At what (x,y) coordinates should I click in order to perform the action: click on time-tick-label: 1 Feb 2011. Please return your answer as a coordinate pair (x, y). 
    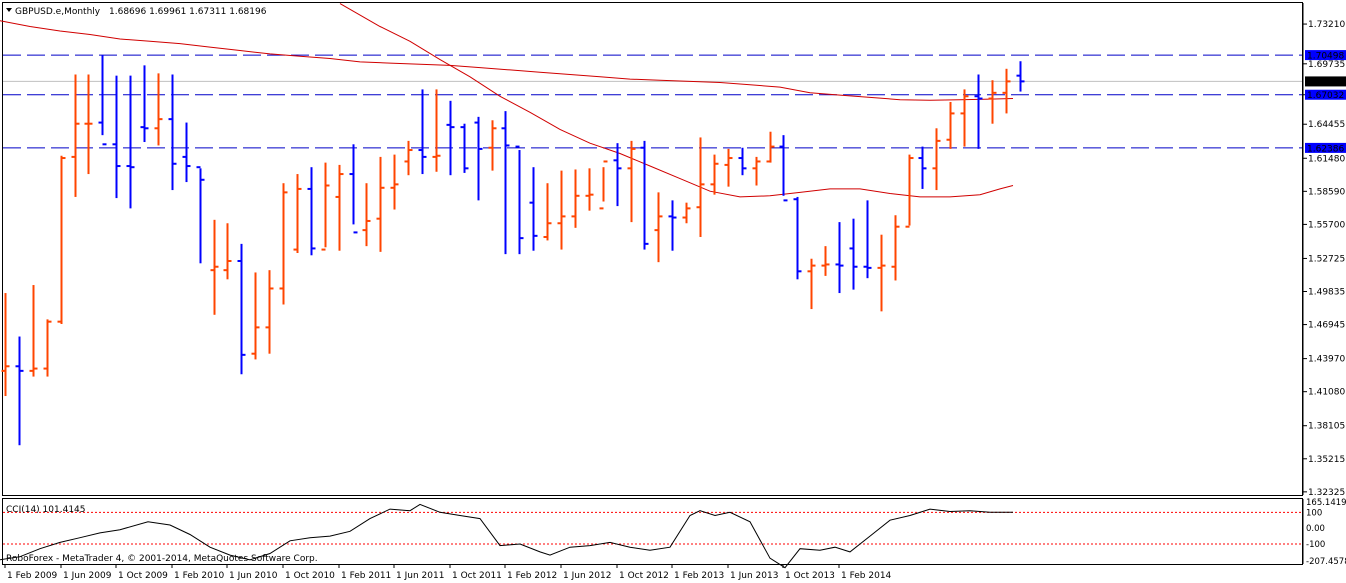
    Looking at the image, I should click on (366, 576).